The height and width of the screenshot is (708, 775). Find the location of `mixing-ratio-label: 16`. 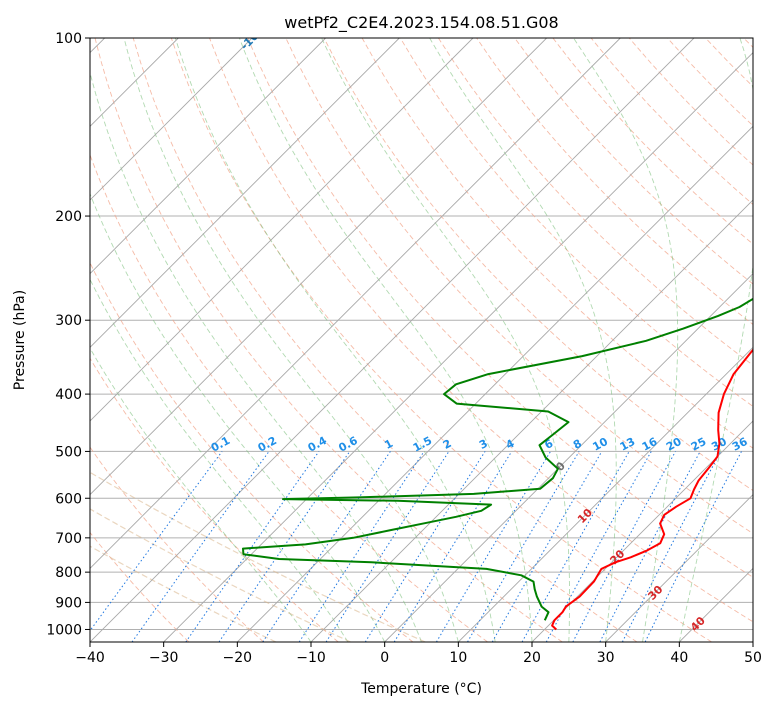

mixing-ratio-label: 16 is located at coordinates (650, 444).